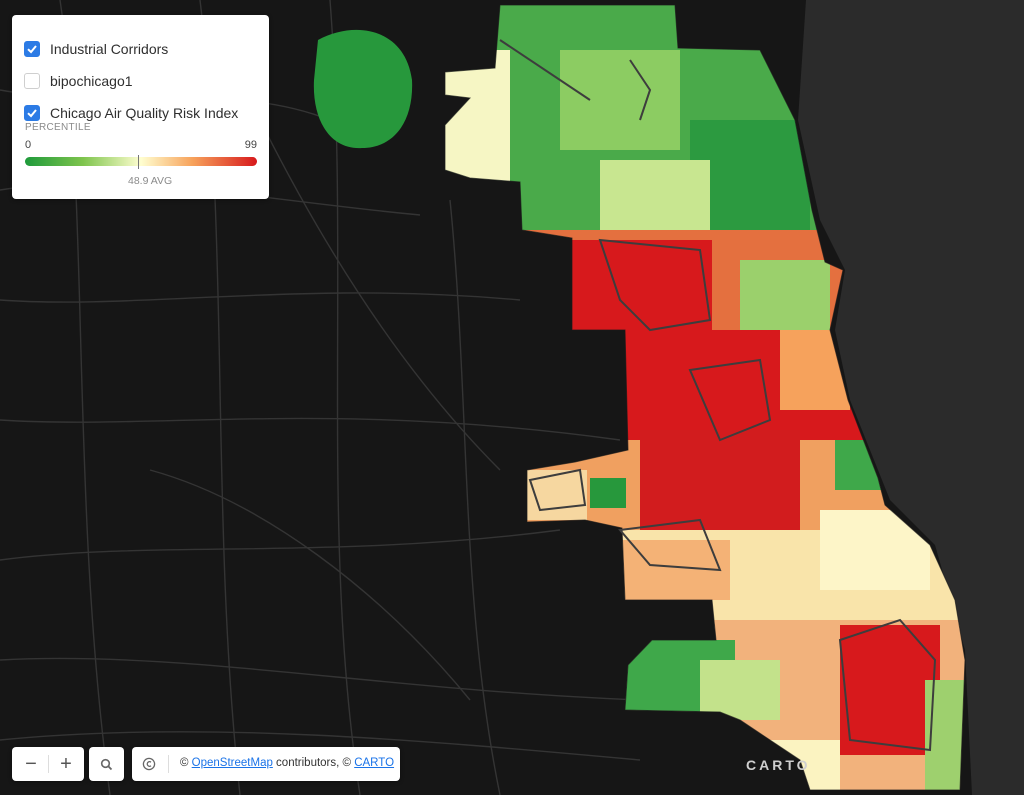 The height and width of the screenshot is (795, 1024). I want to click on copyright-icon, so click(149, 764).